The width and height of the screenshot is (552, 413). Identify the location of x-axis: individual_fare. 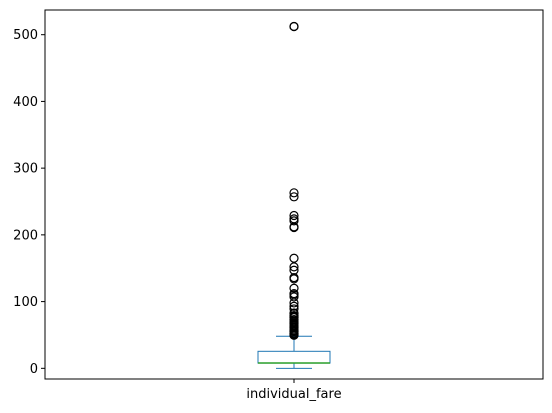
(294, 390).